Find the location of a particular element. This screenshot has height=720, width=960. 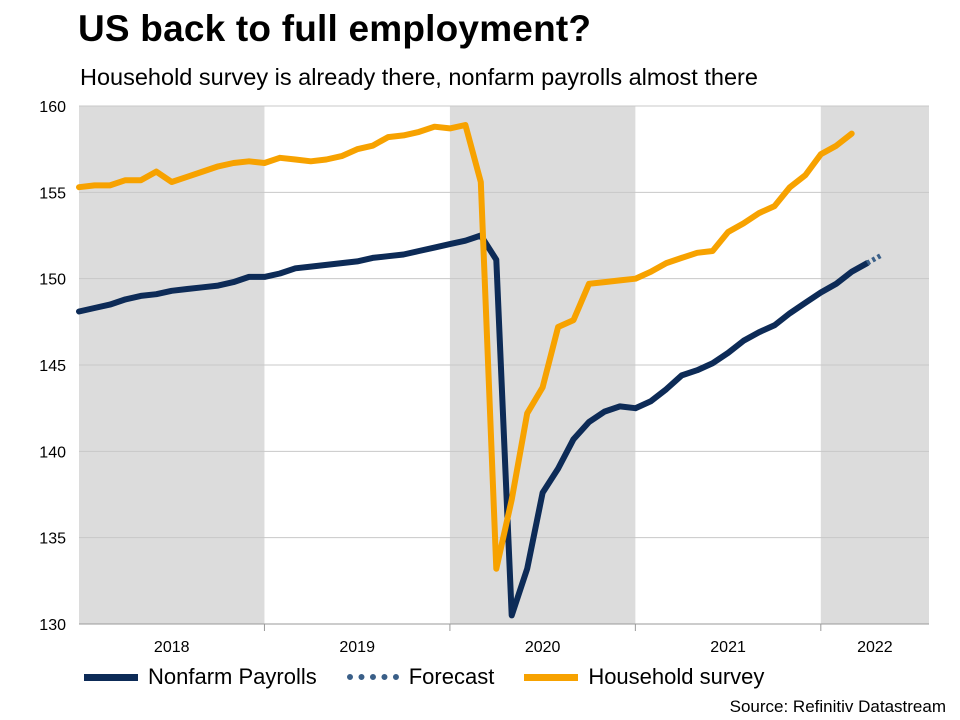

y-tick-label-155: 155 is located at coordinates (52, 193).